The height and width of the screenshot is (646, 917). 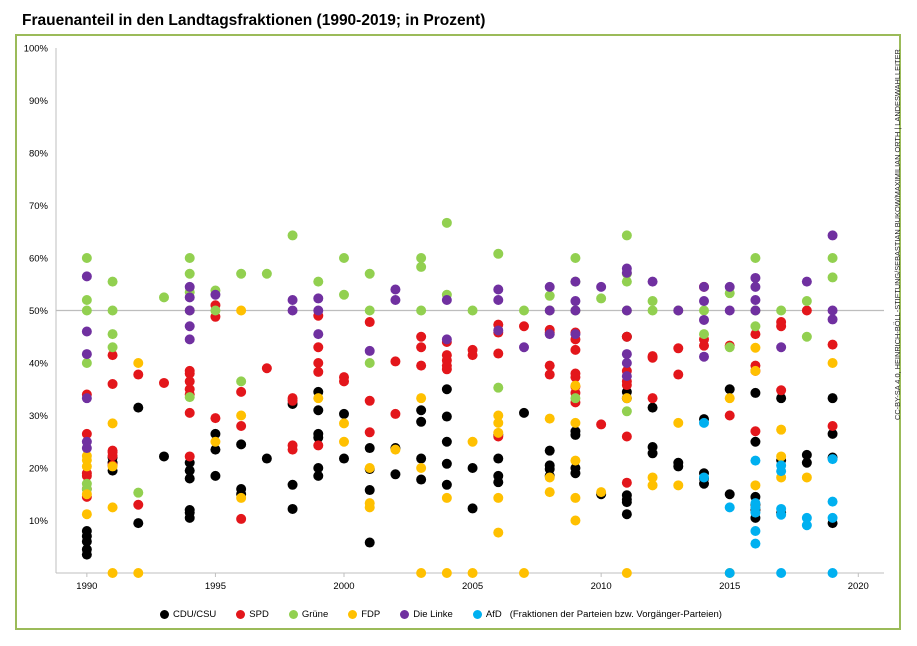 I want to click on legend-item-cdu-csu: CDU/CSU, so click(x=188, y=614).